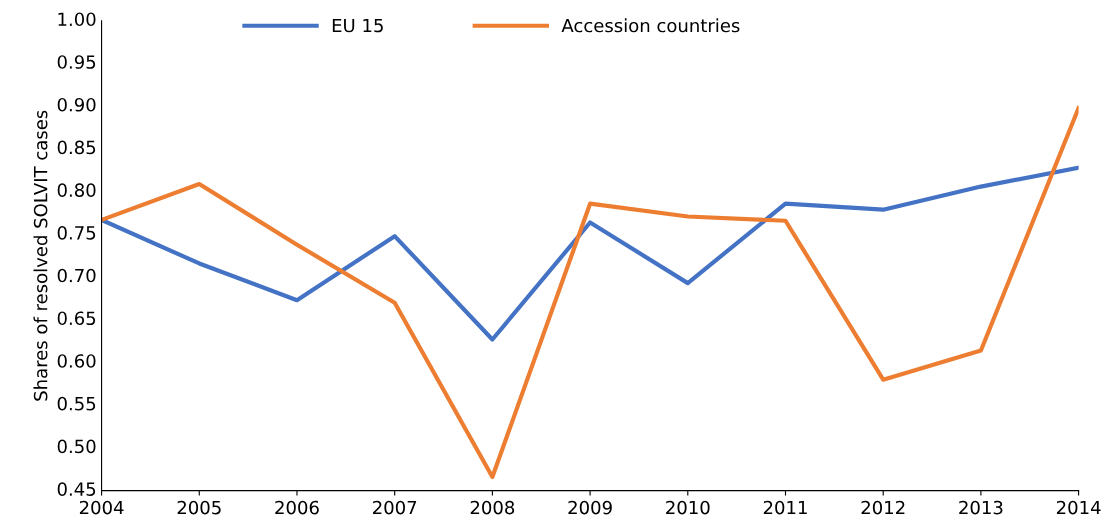 The width and height of the screenshot is (1104, 522). What do you see at coordinates (883, 507) in the screenshot?
I see `x-tick-label: 2012` at bounding box center [883, 507].